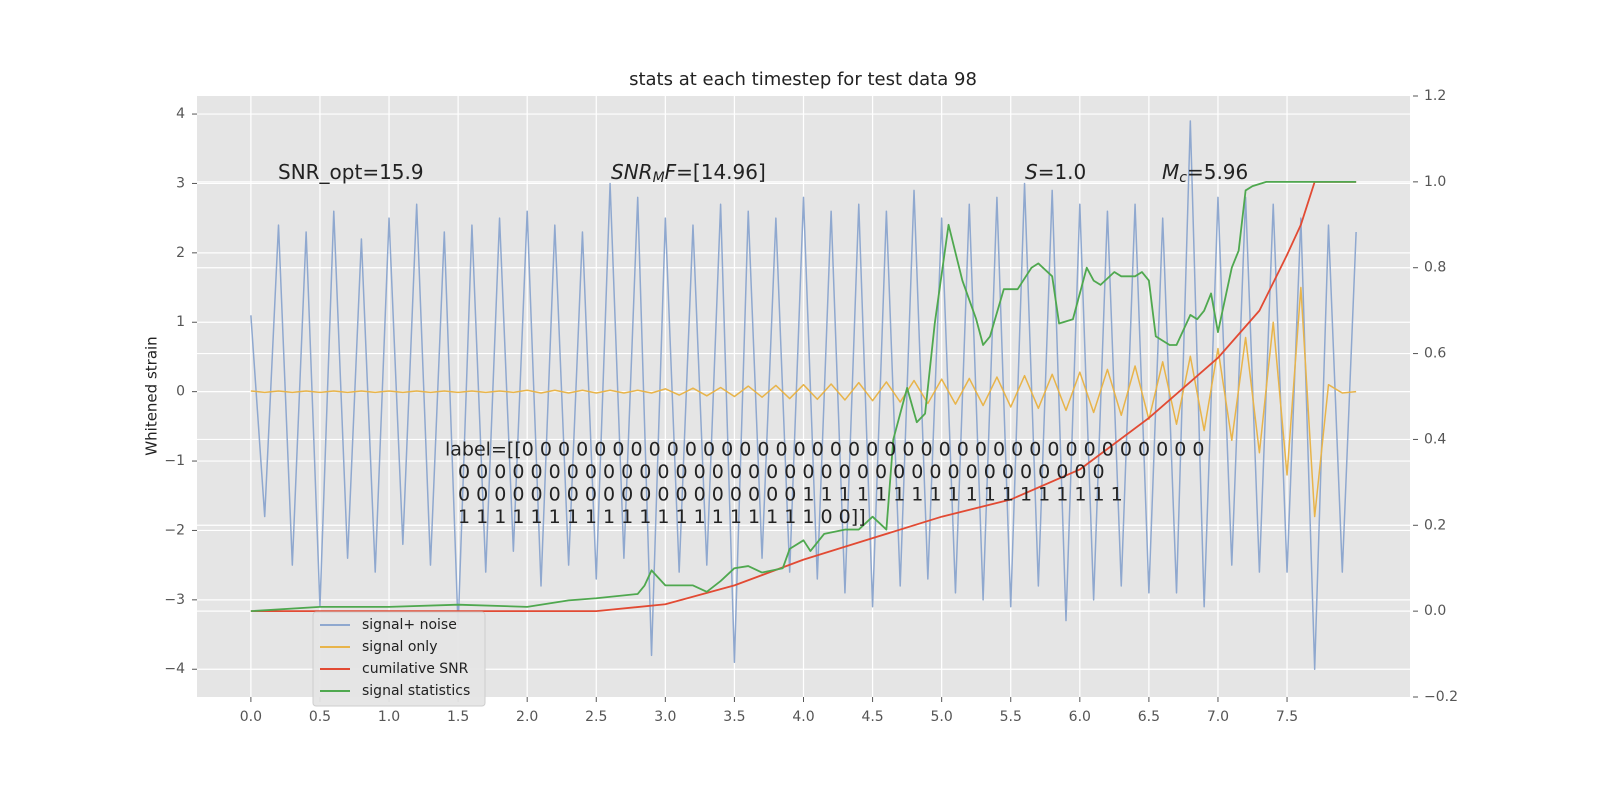 Image resolution: width=1600 pixels, height=804 pixels. Describe the element at coordinates (1435, 182) in the screenshot. I see `y2-tick-label: 1.0` at that location.